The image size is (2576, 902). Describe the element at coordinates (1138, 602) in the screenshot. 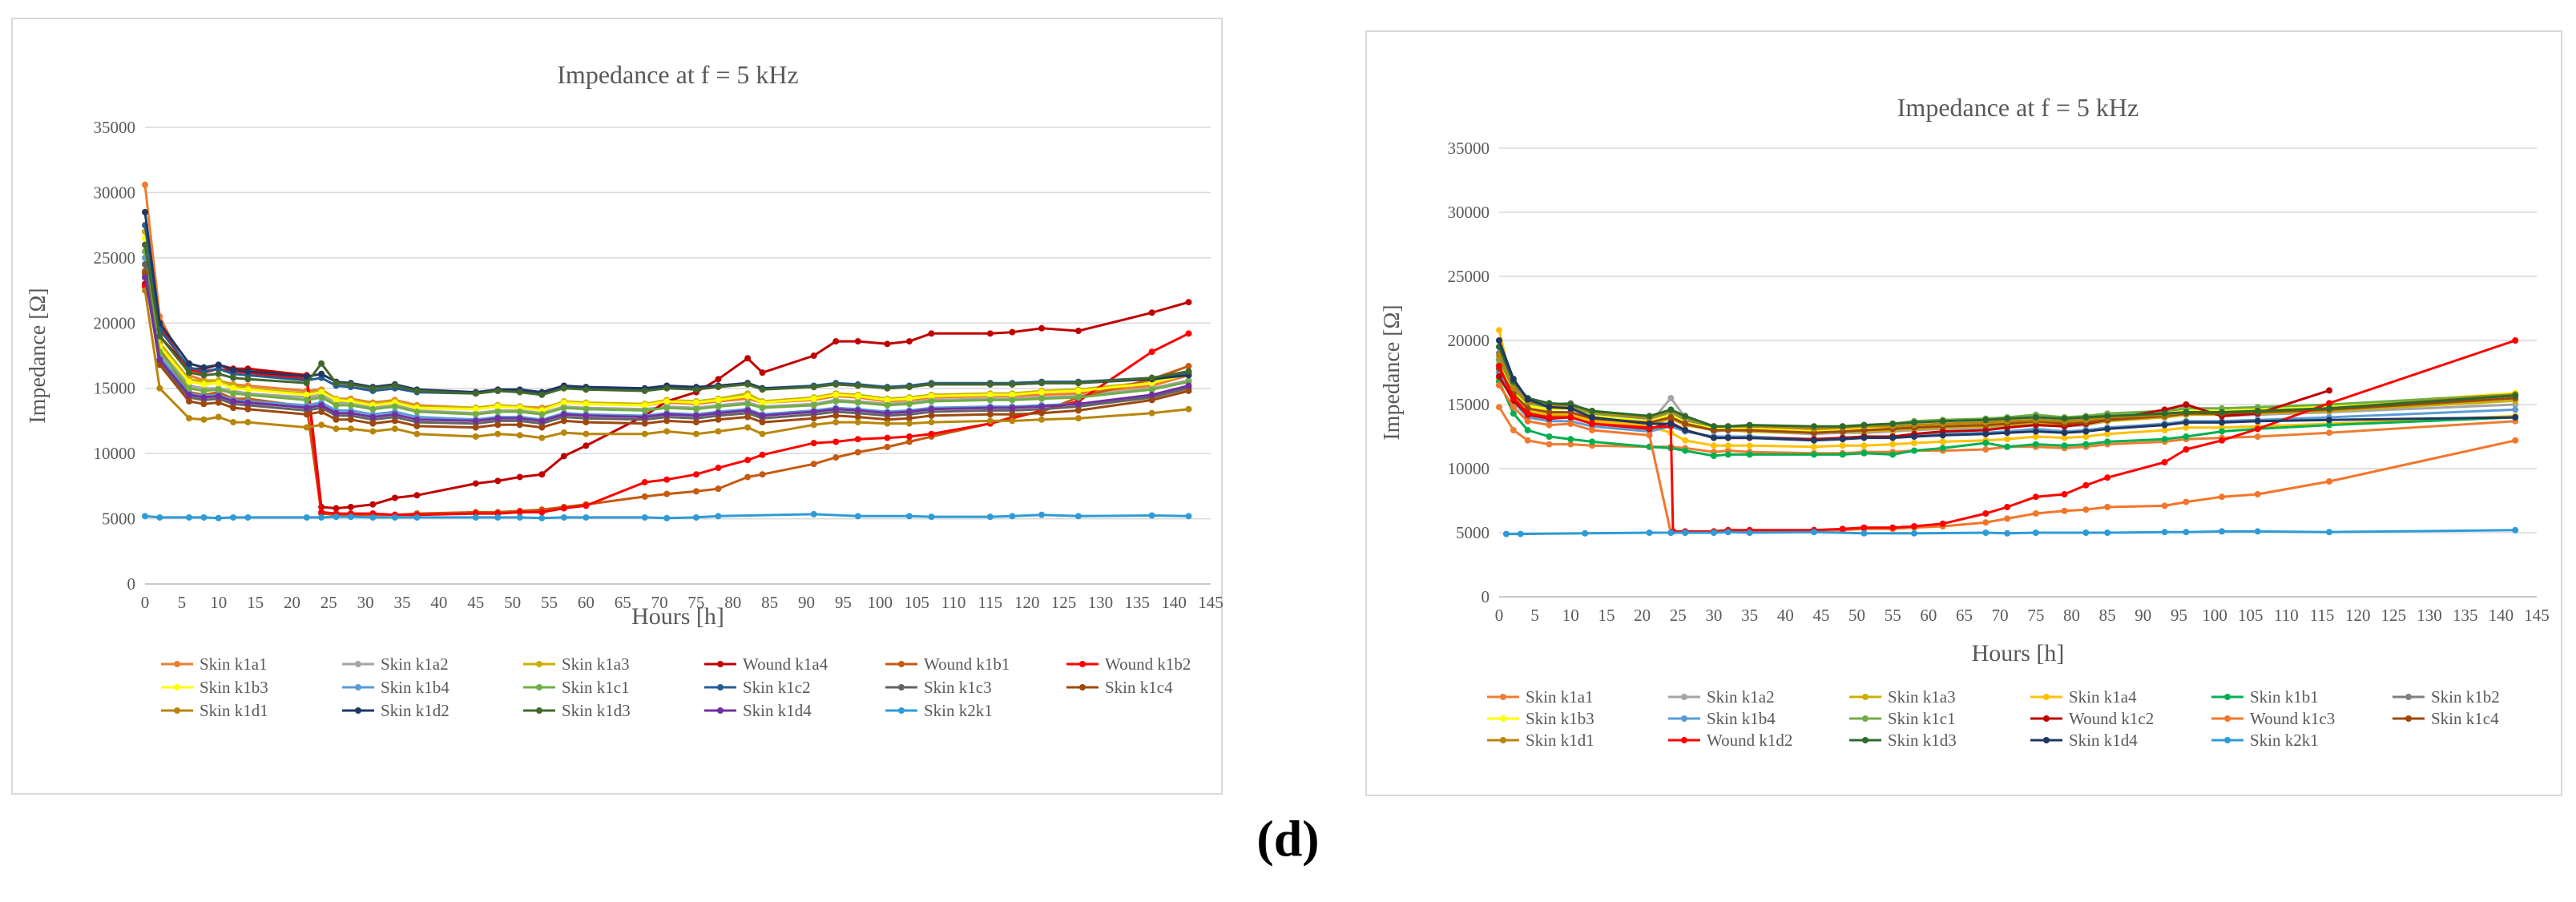

I see `x-tick-label: 135` at that location.